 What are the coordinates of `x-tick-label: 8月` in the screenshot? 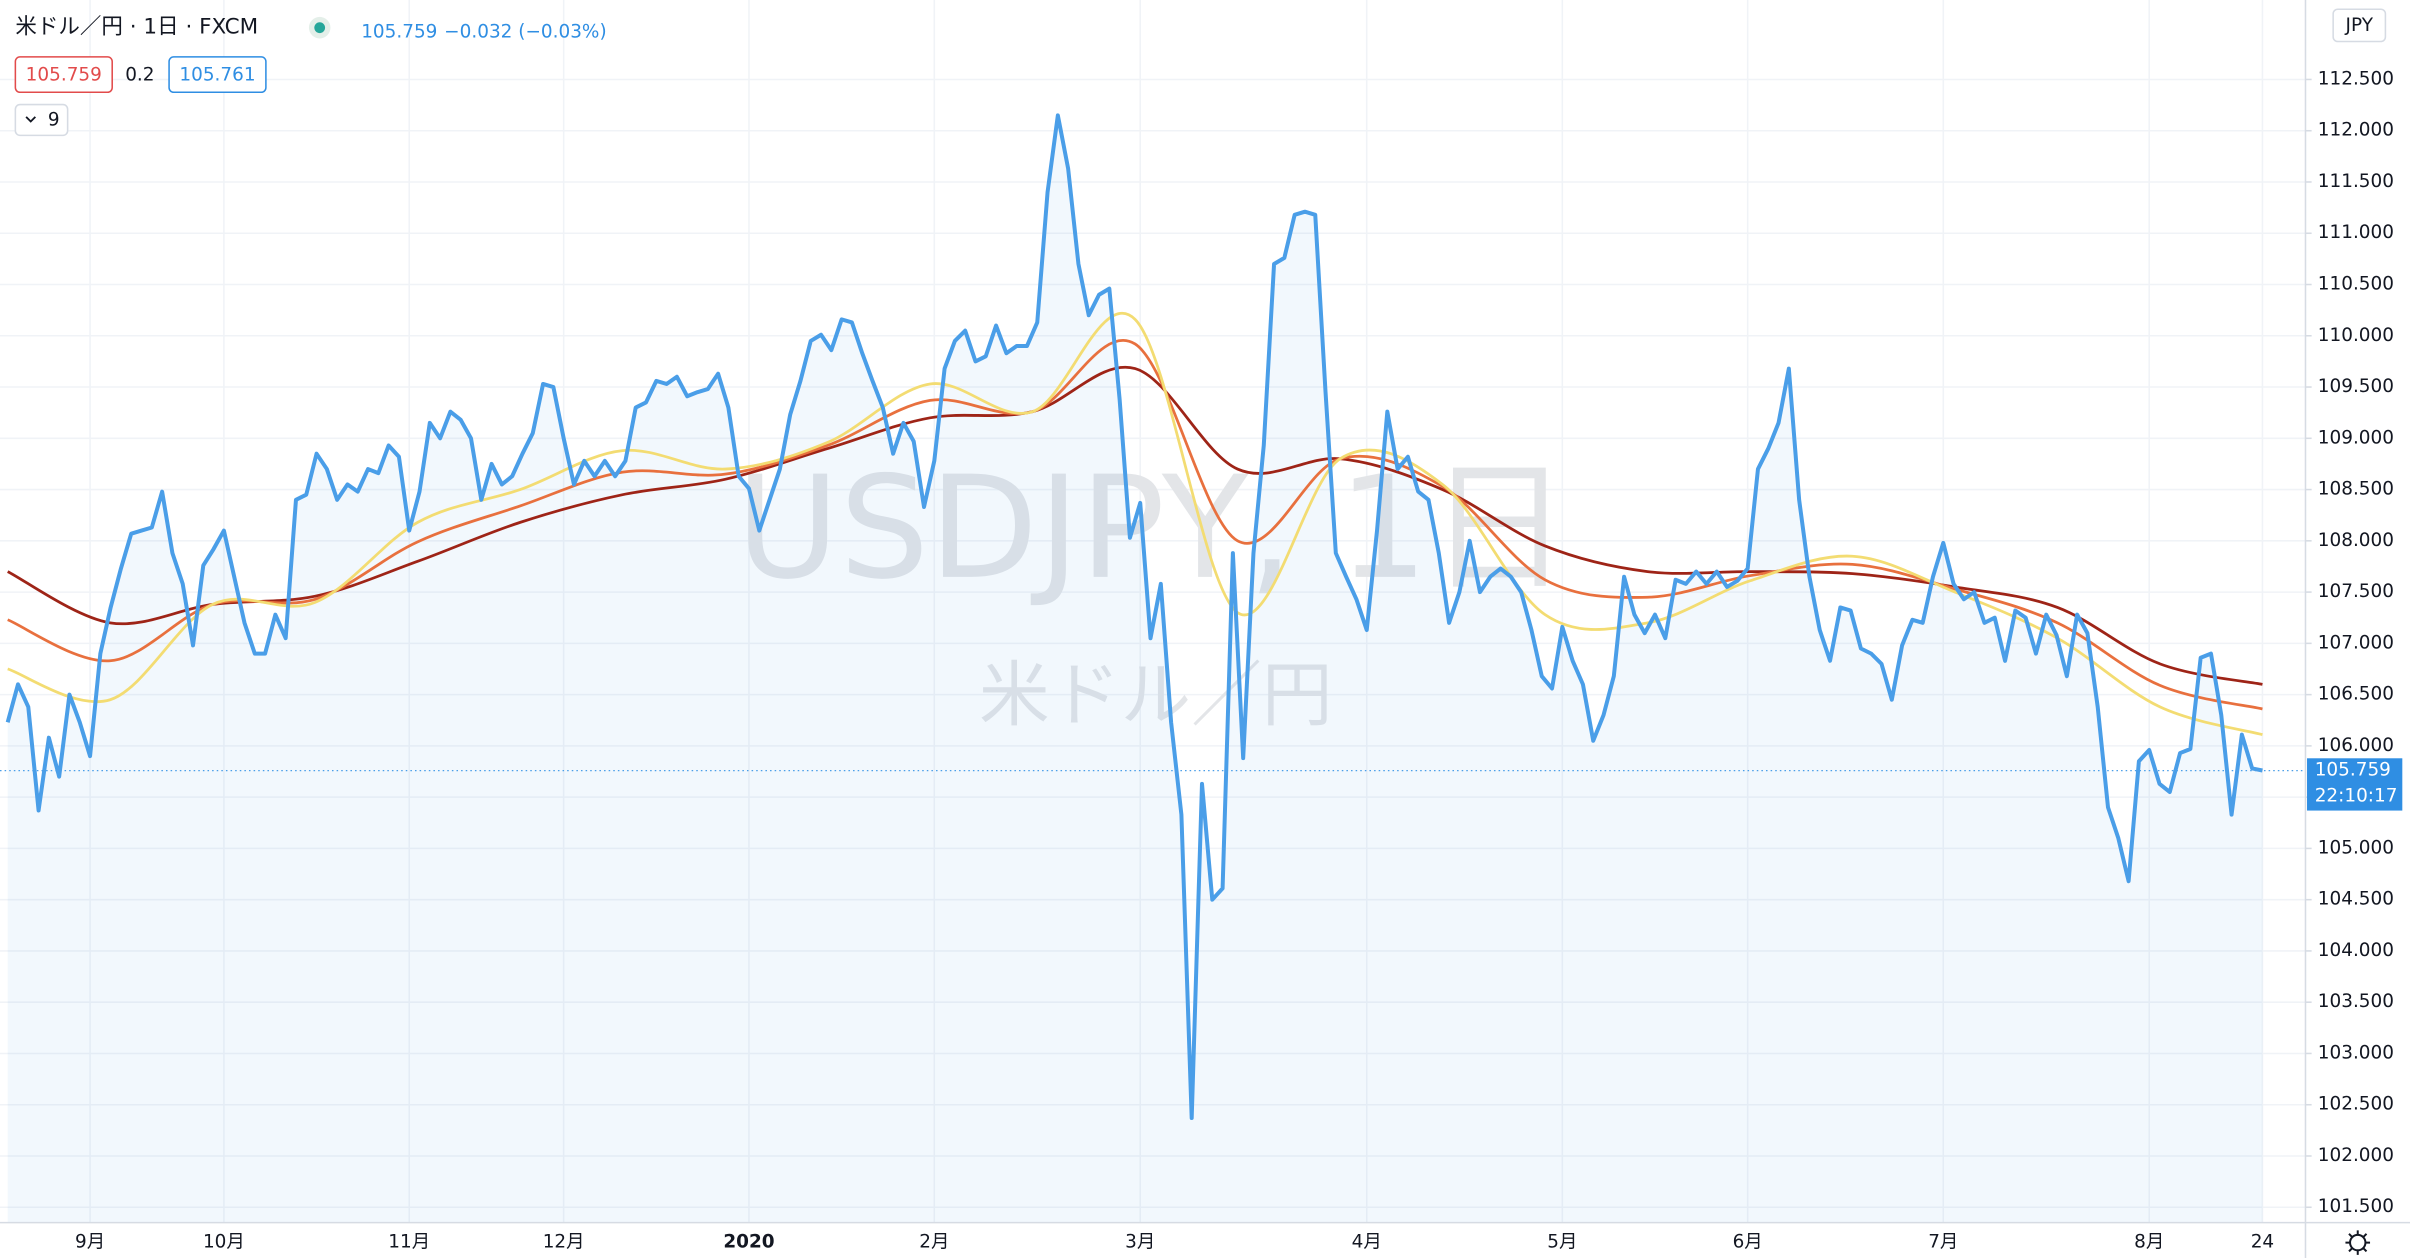 It's located at (2149, 1242).